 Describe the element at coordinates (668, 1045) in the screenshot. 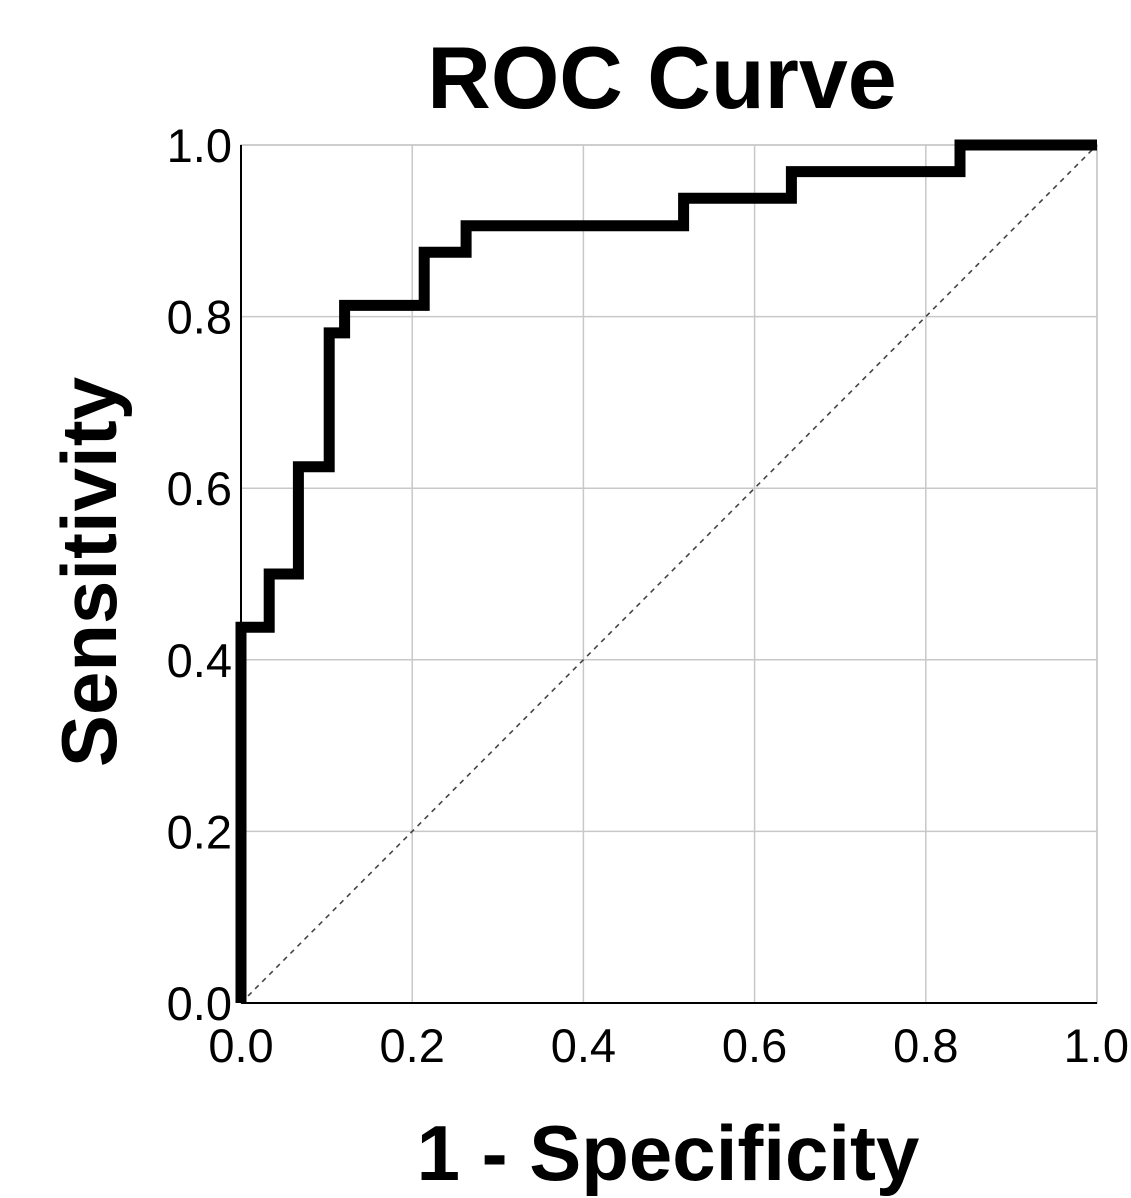

I see `x-tick-labels: 0.0 0.2 0.4 0.6 0.8 1.0` at that location.